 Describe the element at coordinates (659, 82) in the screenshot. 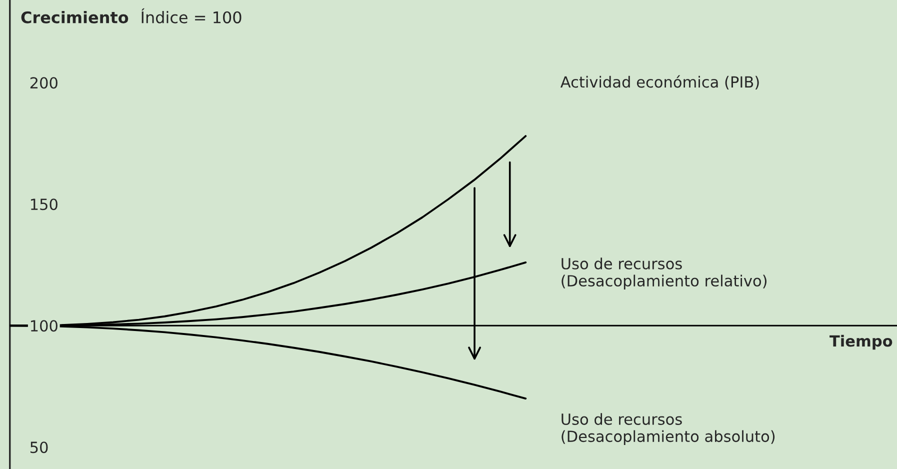

I see `text: Actividad económica (PIB)` at that location.